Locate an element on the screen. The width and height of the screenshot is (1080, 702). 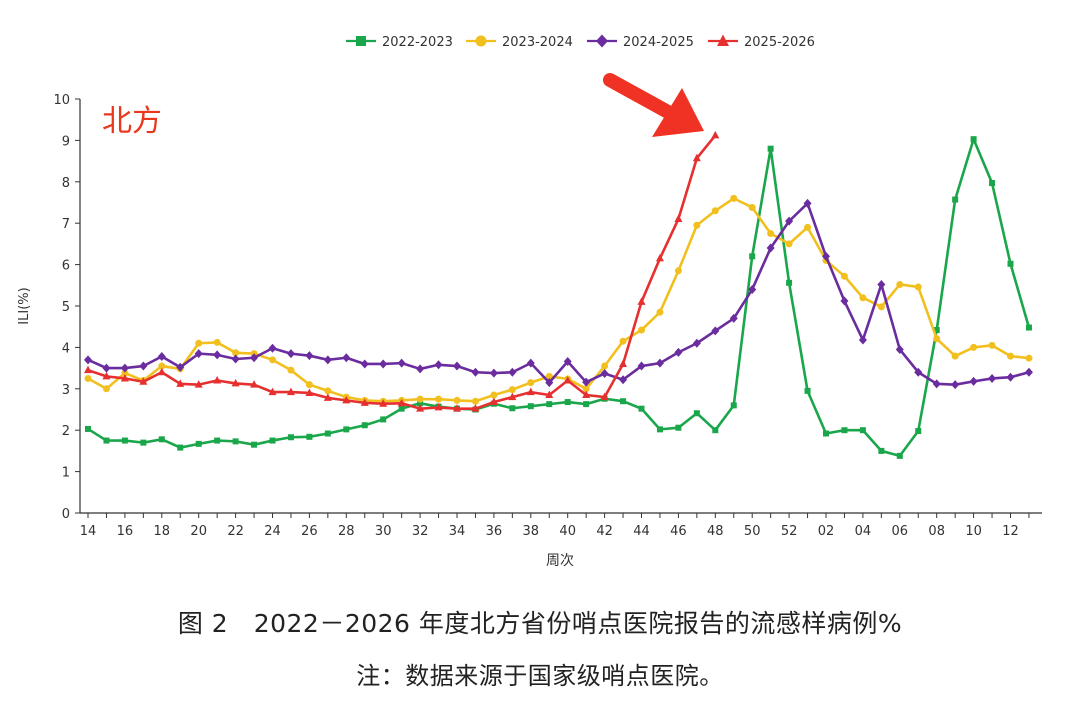
x-tick-label: 50 is located at coordinates (752, 531).